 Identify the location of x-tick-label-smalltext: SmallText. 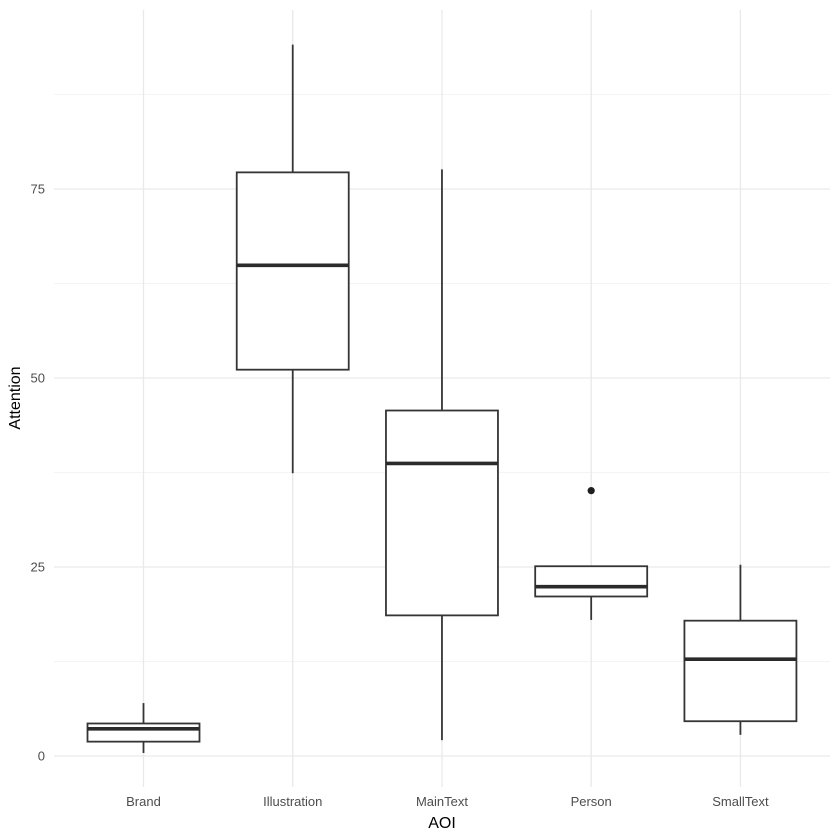
(740, 801).